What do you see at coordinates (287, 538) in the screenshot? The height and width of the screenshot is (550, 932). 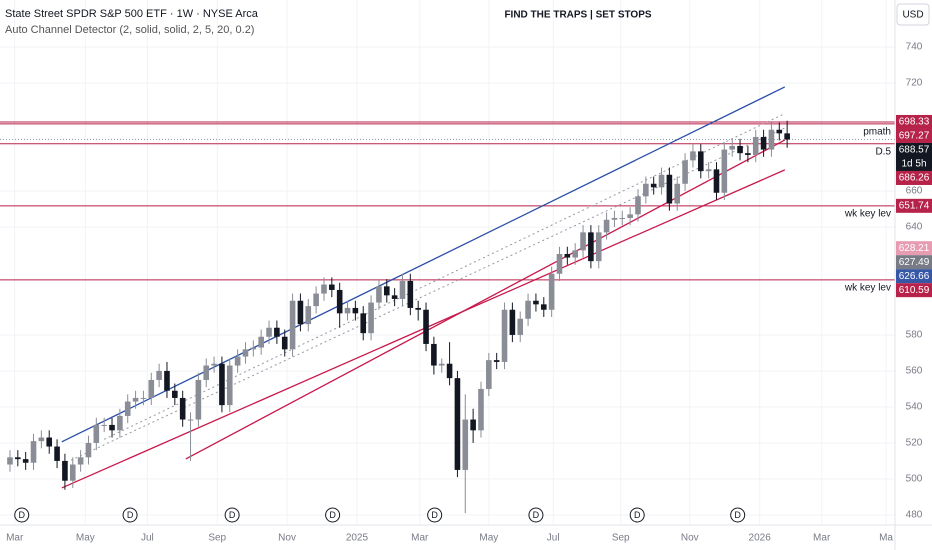 I see `x-tick-label: Nov` at bounding box center [287, 538].